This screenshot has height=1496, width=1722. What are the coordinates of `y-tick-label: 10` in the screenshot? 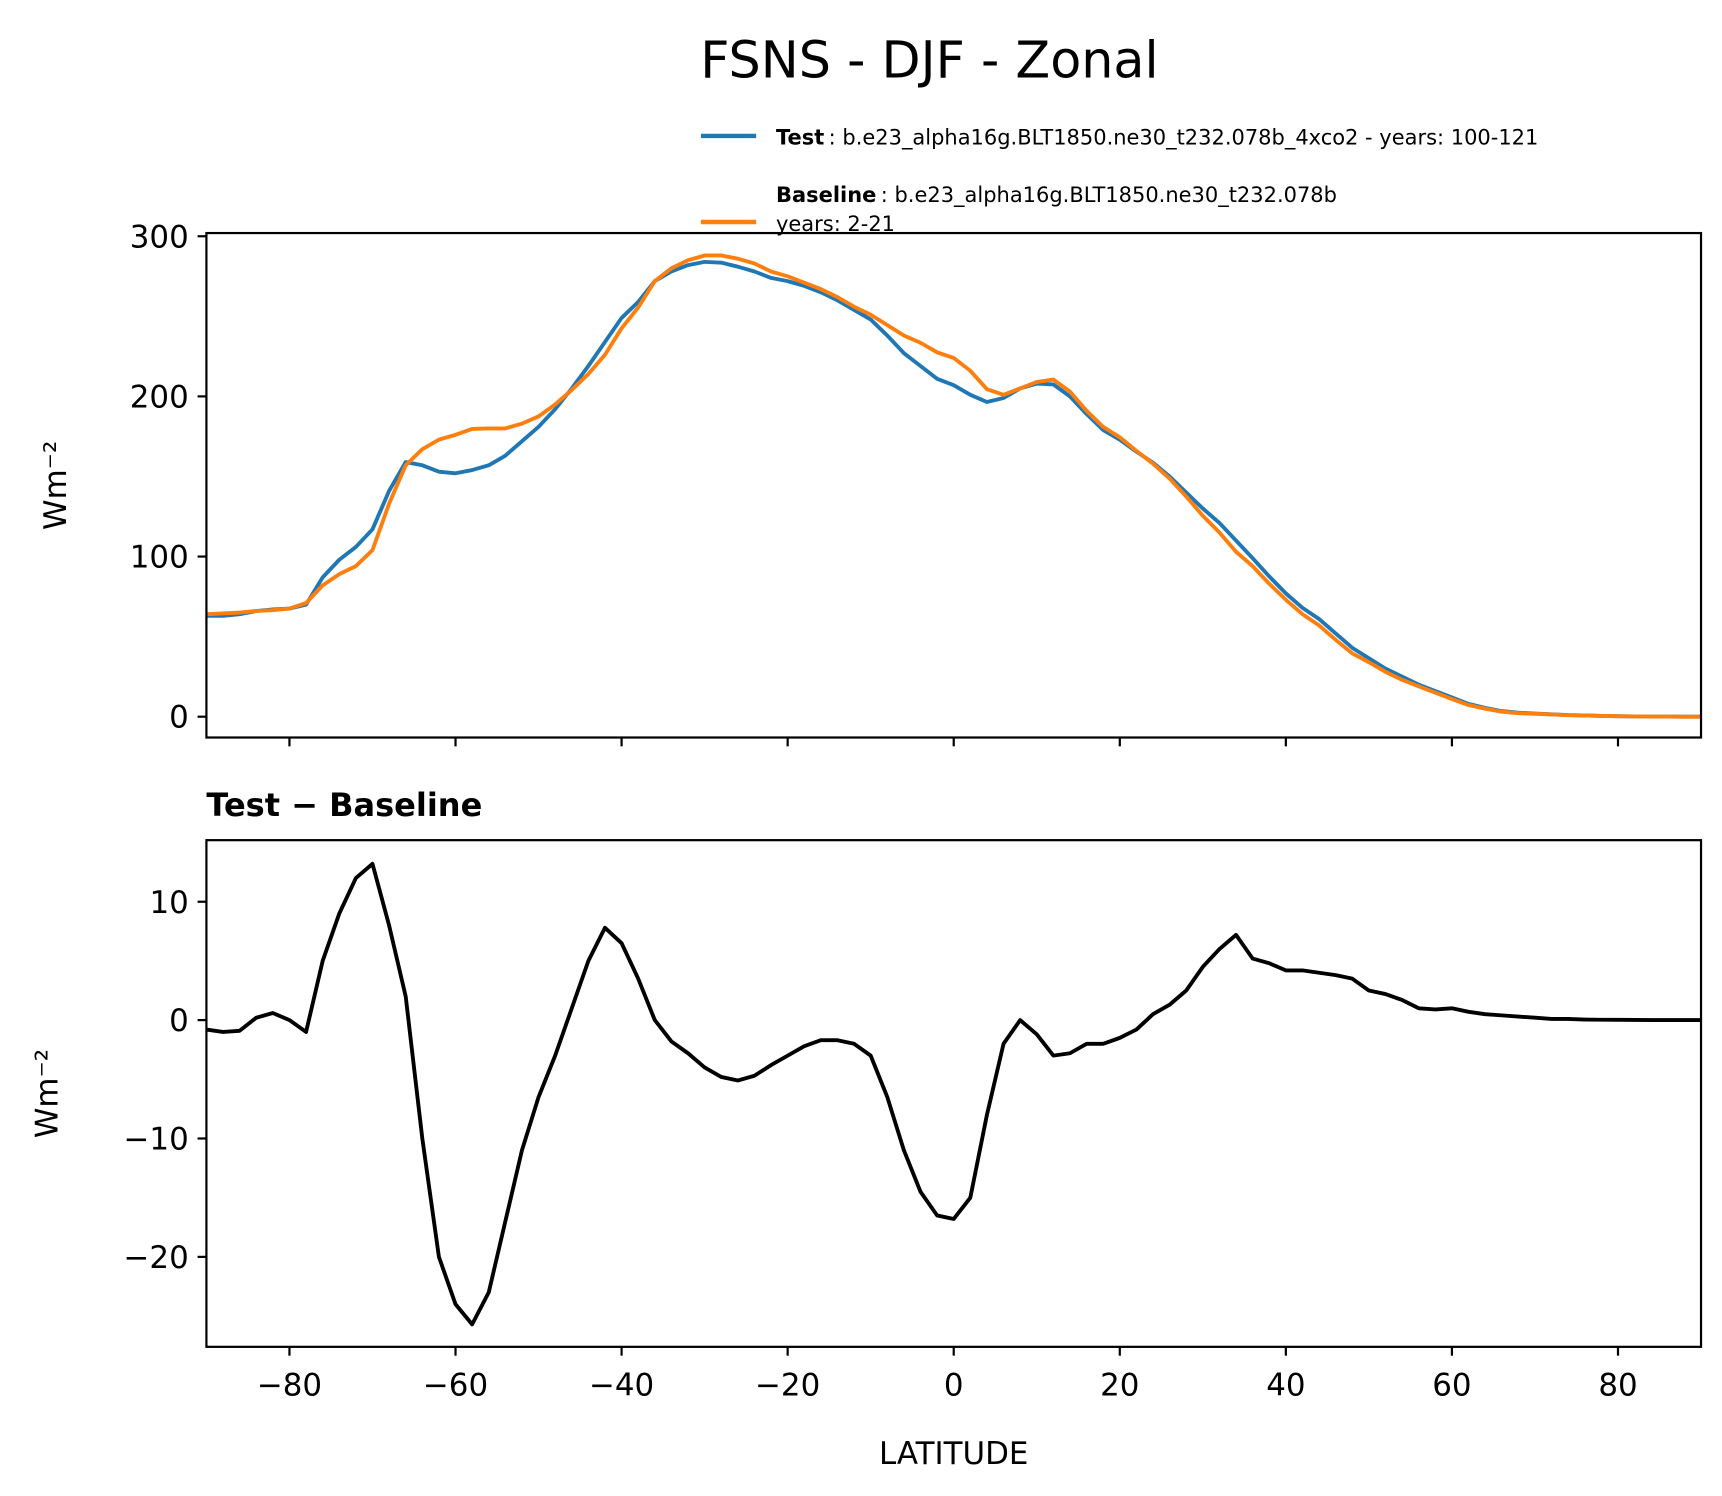 It's located at (168, 903).